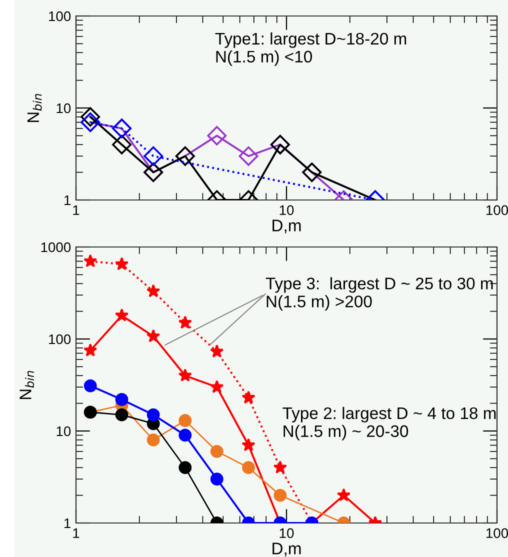 This screenshot has width=508, height=557. I want to click on y-tick-label: 1000, so click(56, 247).